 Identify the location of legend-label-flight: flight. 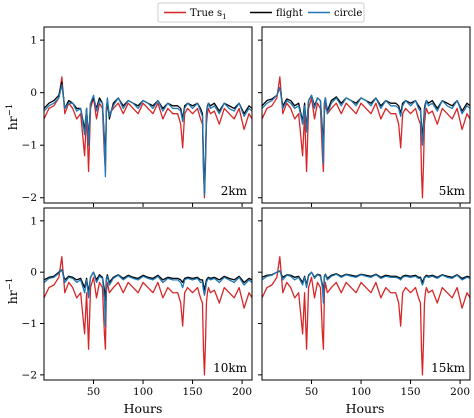
(289, 13).